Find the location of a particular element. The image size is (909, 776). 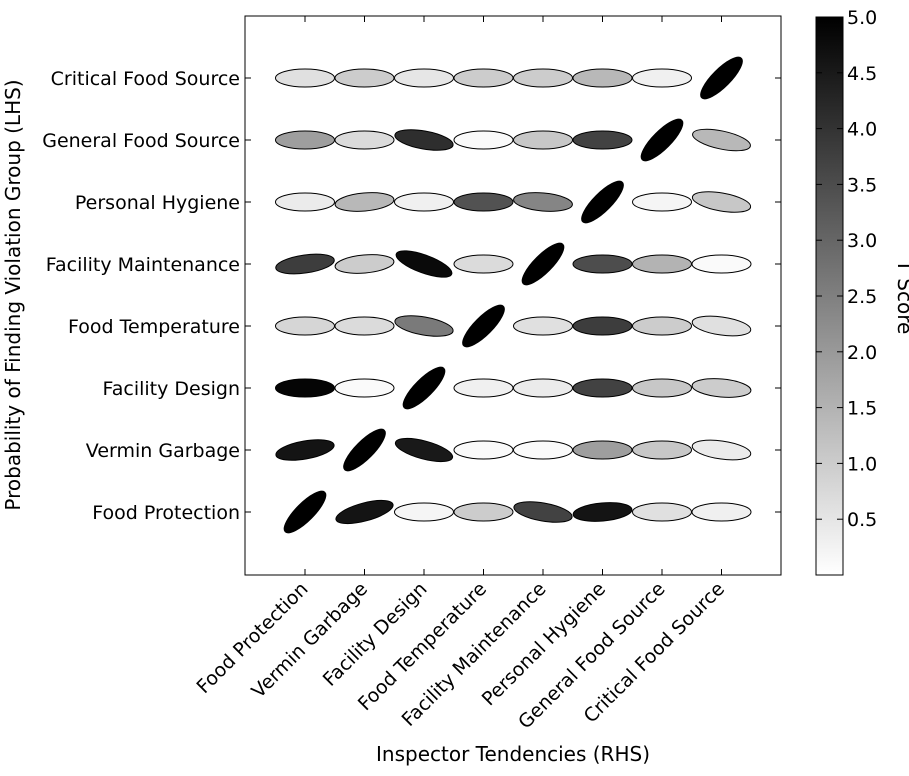

ellipse-food-protection-food-protection is located at coordinates (305, 512).